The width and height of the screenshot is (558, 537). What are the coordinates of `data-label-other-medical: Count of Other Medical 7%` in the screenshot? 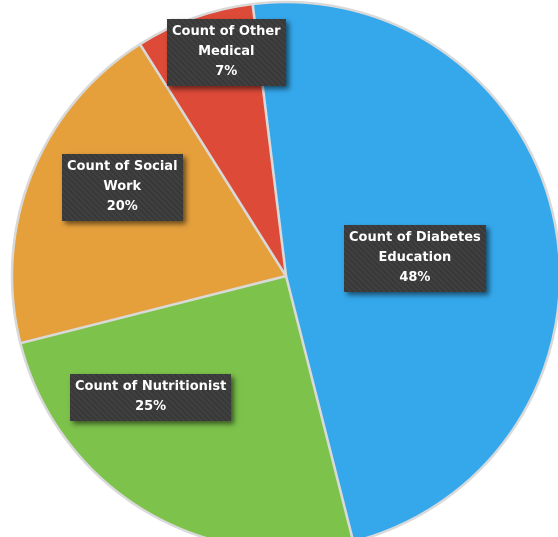 It's located at (226, 52).